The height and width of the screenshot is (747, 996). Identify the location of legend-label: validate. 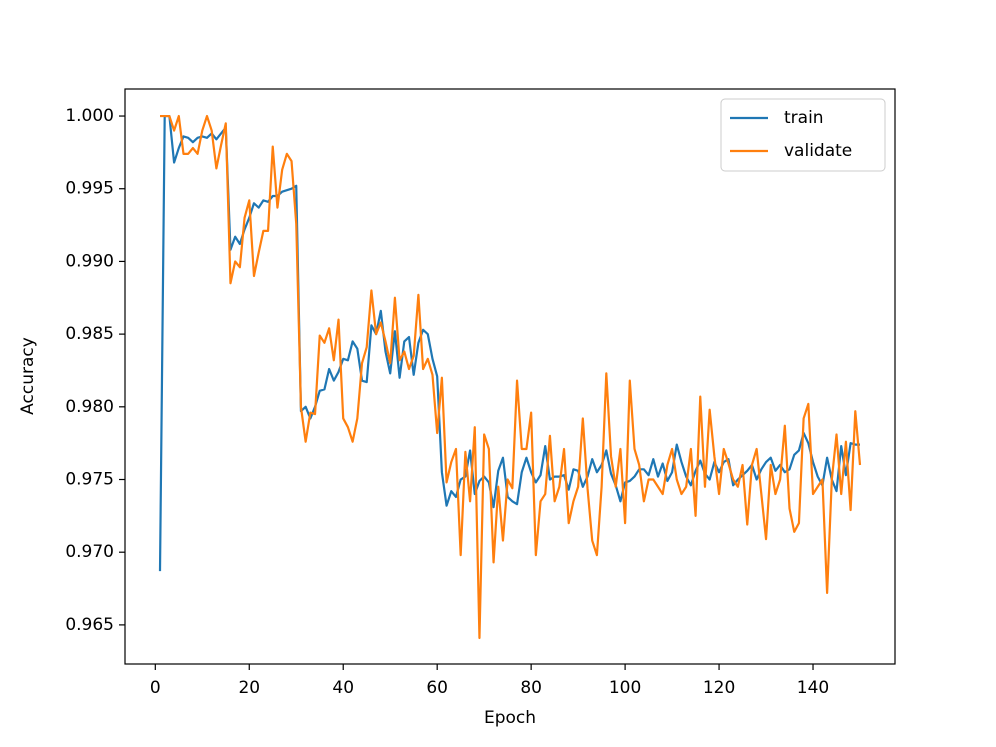
(818, 151).